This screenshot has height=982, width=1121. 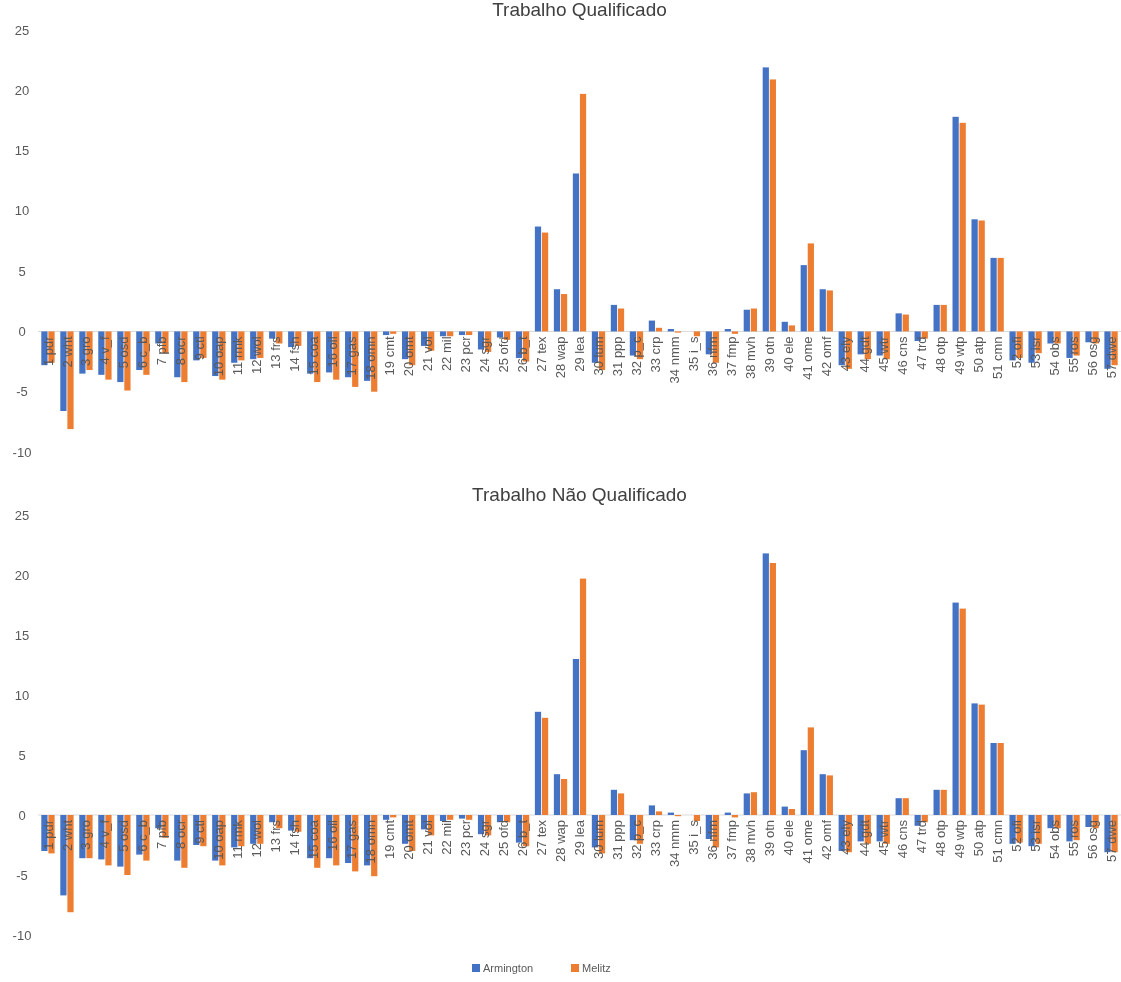 I want to click on x-tick-label: 35 i_s, so click(x=693, y=837).